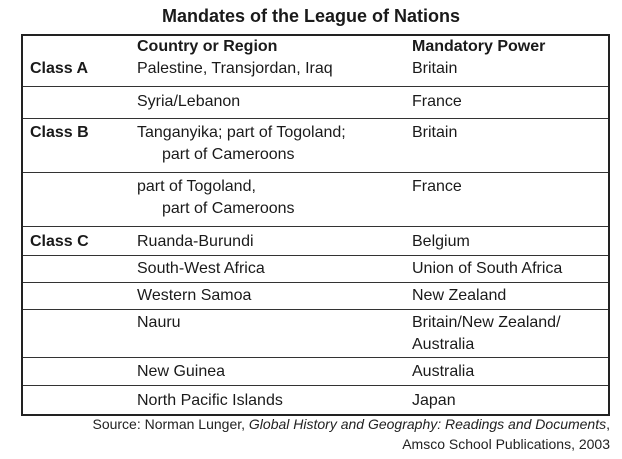 This screenshot has height=459, width=622. What do you see at coordinates (506, 444) in the screenshot?
I see `source-publisher: Amsco School Publications, 2003` at bounding box center [506, 444].